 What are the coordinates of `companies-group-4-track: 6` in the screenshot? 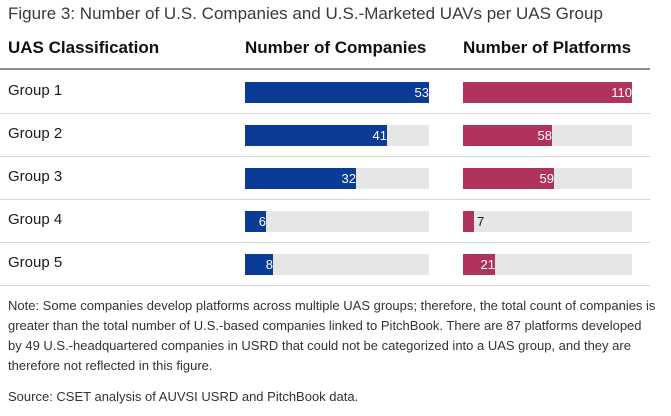 It's located at (337, 221).